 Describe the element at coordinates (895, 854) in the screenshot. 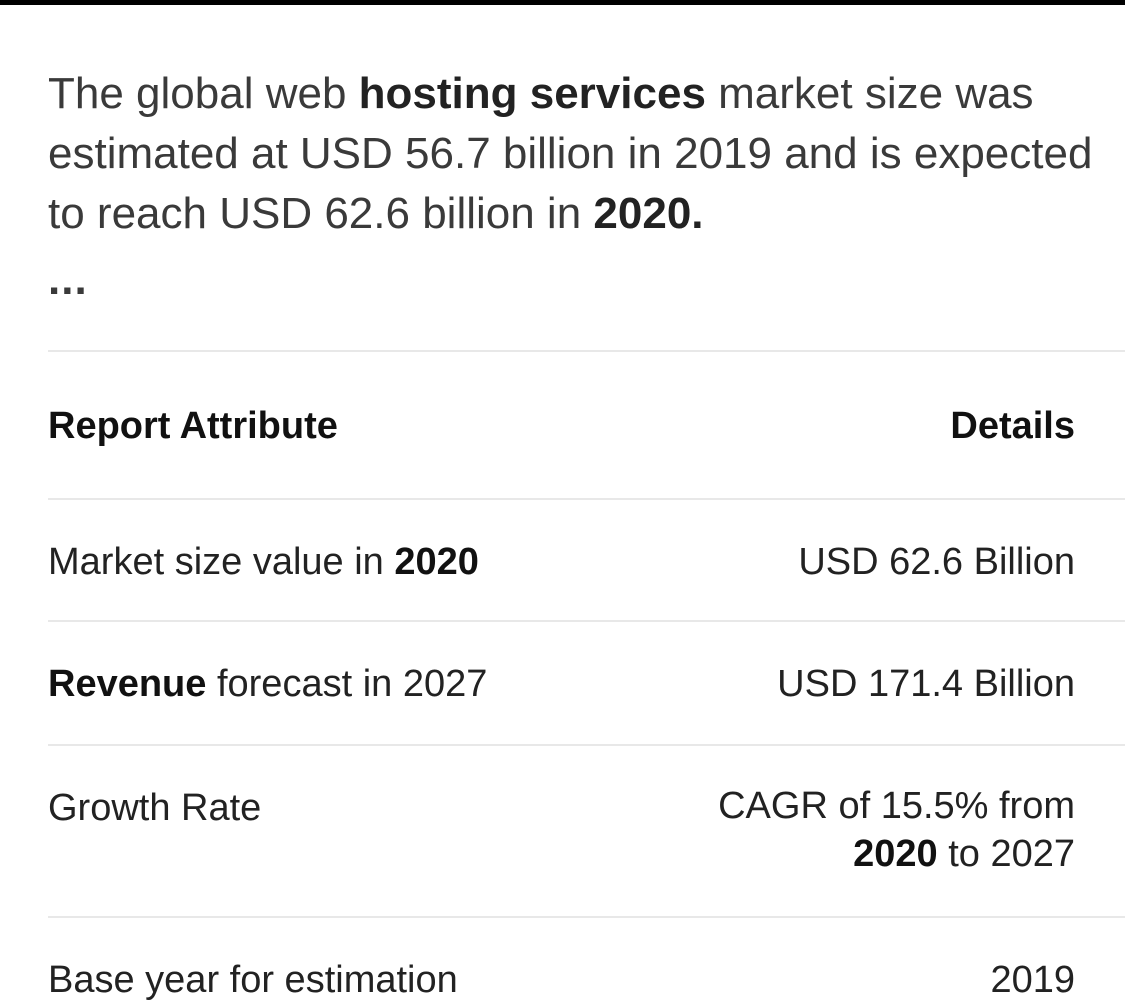

I see `detail-bold-year: 2020` at that location.